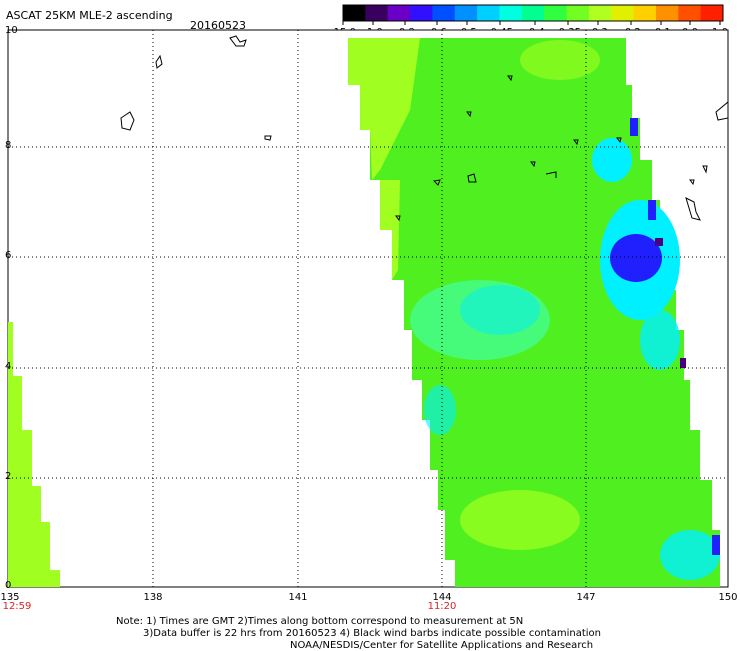  What do you see at coordinates (500, 310) in the screenshot?
I see `swath-cyan-w-core` at bounding box center [500, 310].